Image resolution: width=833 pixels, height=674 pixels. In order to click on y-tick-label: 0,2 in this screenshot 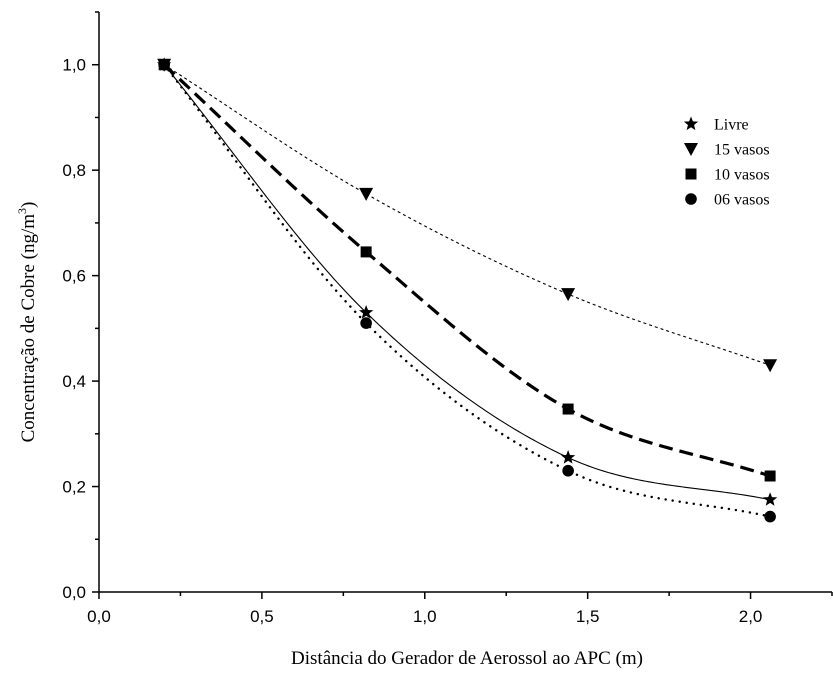, I will do `click(74, 487)`.